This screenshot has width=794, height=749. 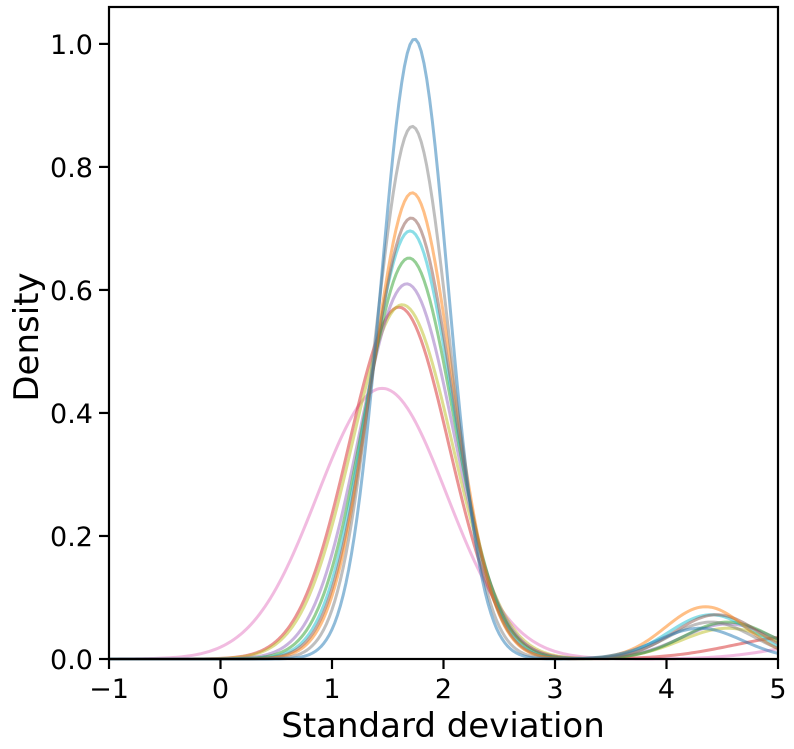 I want to click on x-axis-title: Standard deviation, so click(x=443, y=726).